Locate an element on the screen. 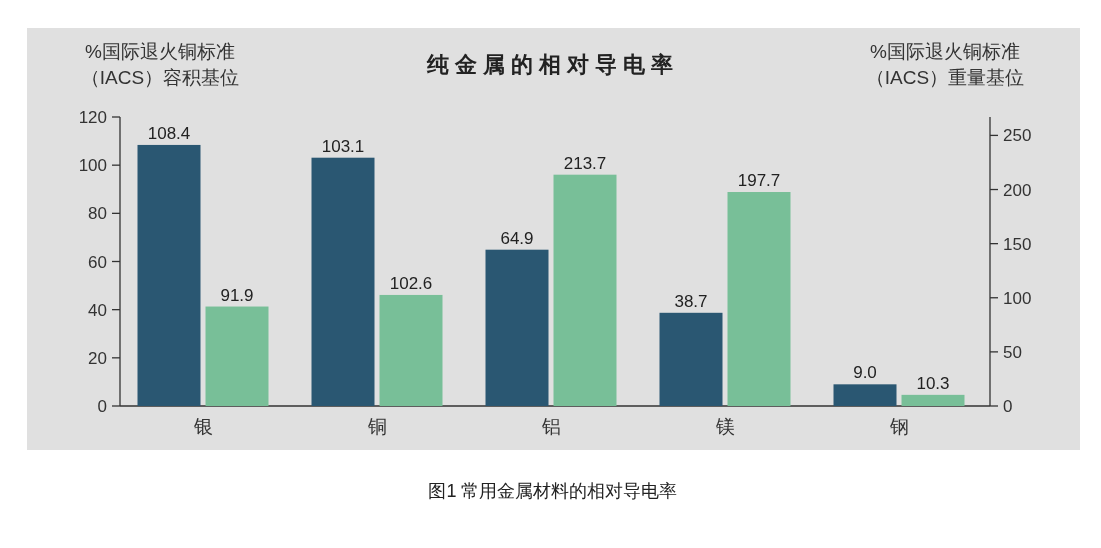 Image resolution: width=1101 pixels, height=548 pixels. x-tick-label: 镁 is located at coordinates (724, 426).